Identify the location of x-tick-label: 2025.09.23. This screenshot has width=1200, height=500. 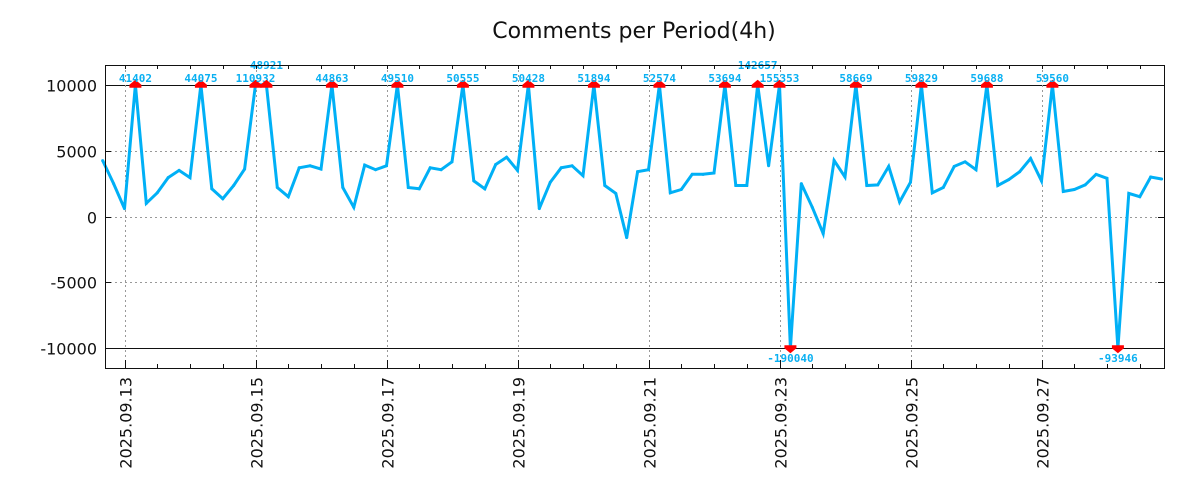
(781, 423).